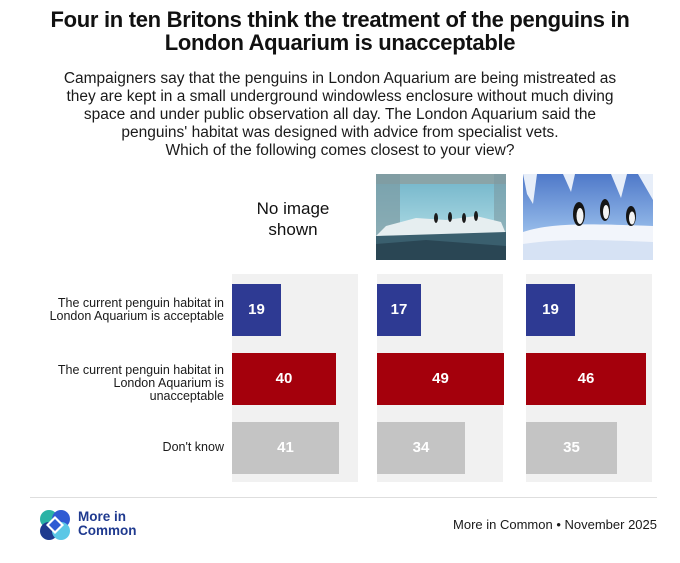  Describe the element at coordinates (136, 316) in the screenshot. I see `category-label-acceptable-line-2: London Aquarium is acceptable` at that location.